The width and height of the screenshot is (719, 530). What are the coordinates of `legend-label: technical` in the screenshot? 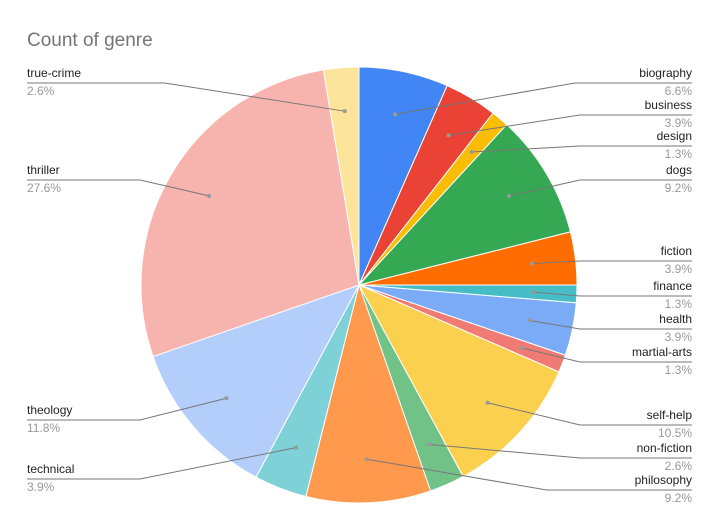 It's located at (50, 469).